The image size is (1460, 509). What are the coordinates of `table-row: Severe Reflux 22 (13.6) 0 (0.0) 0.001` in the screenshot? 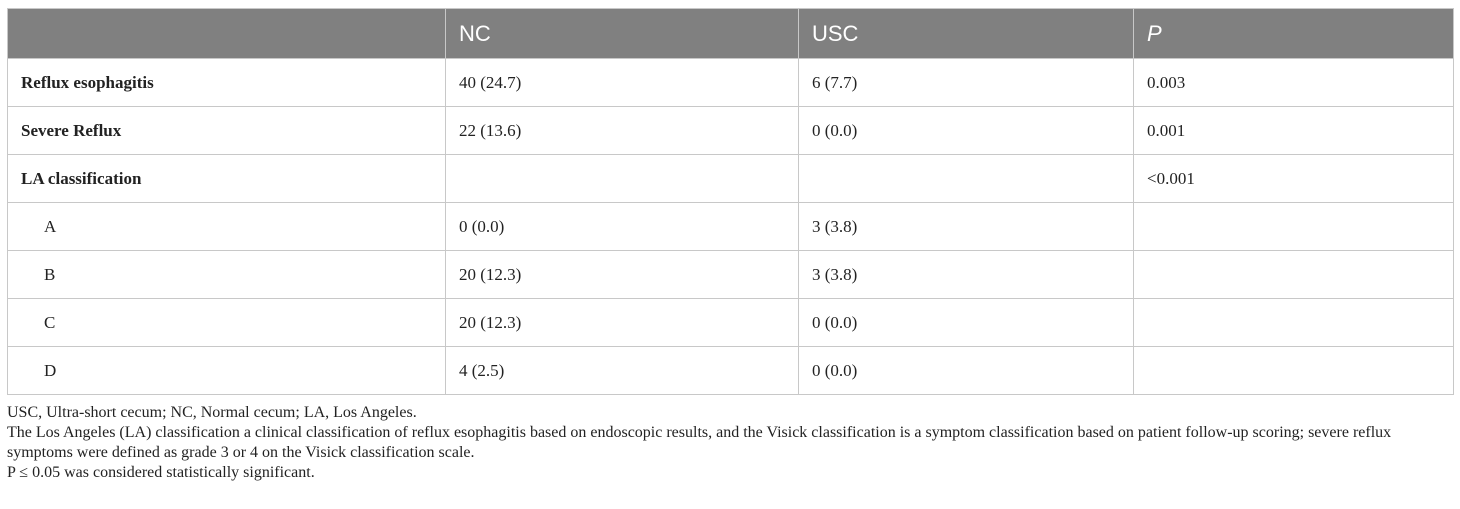 It's located at (730, 130).